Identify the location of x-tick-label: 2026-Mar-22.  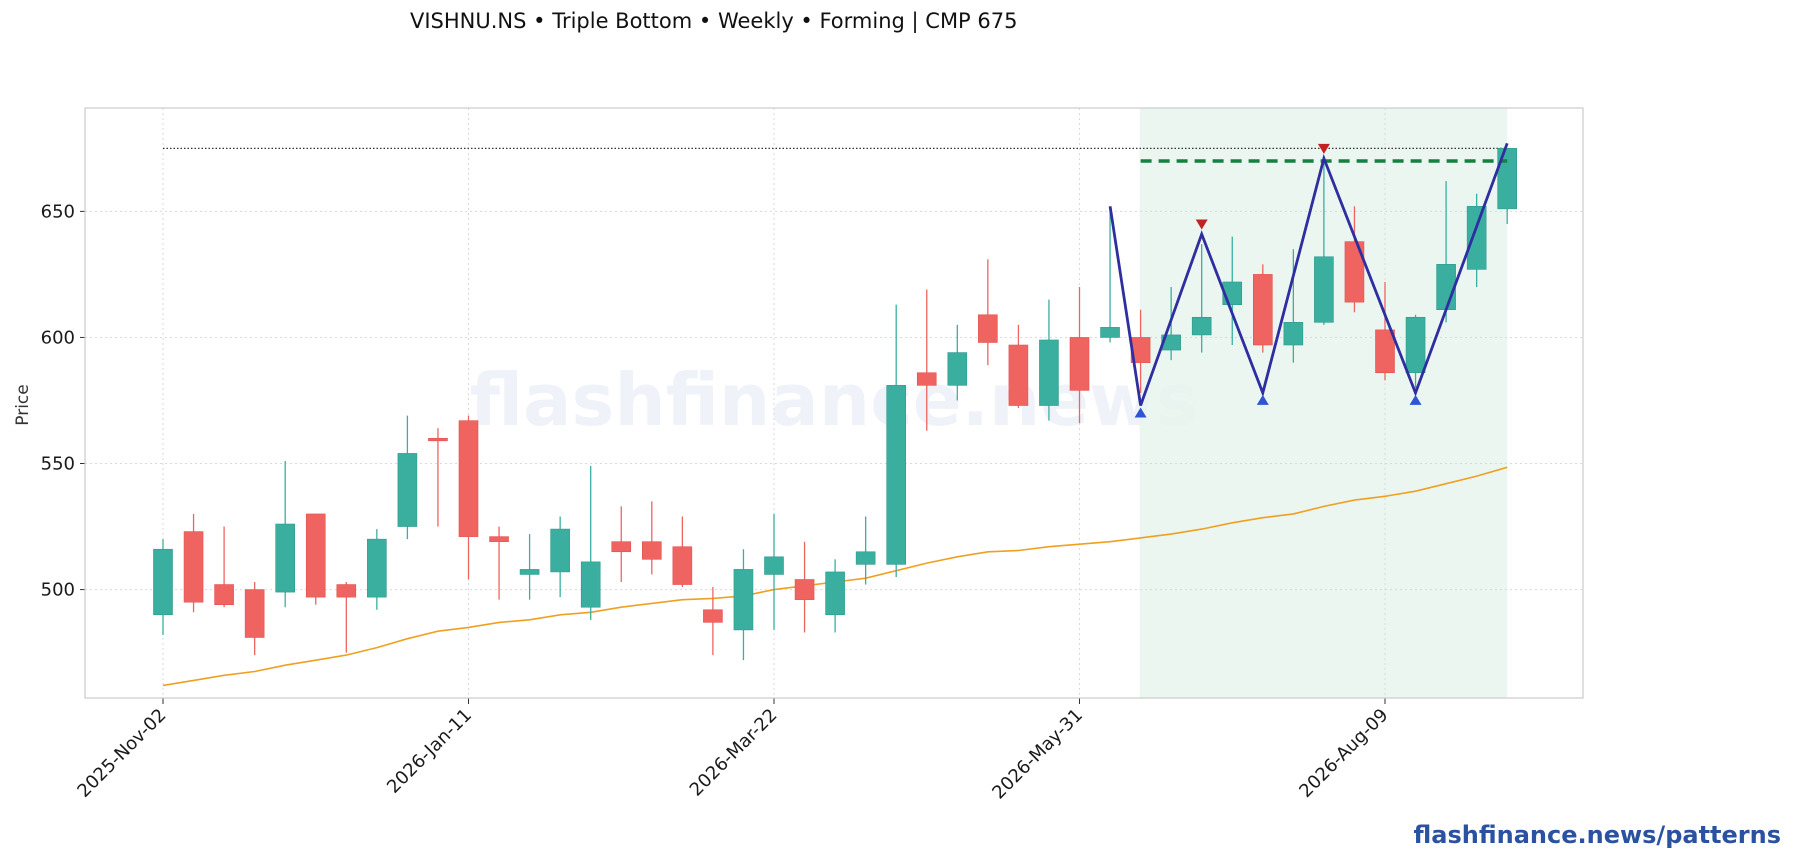
(734, 753).